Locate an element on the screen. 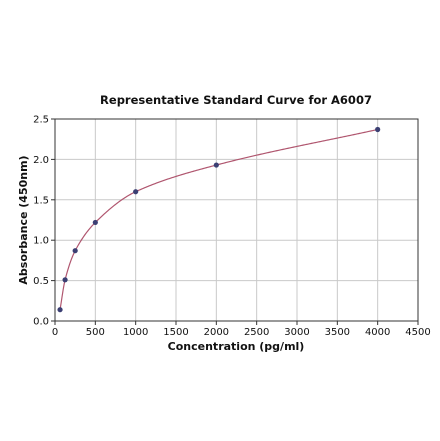 The width and height of the screenshot is (440, 441). x-tick-label: 1000 is located at coordinates (135, 332).